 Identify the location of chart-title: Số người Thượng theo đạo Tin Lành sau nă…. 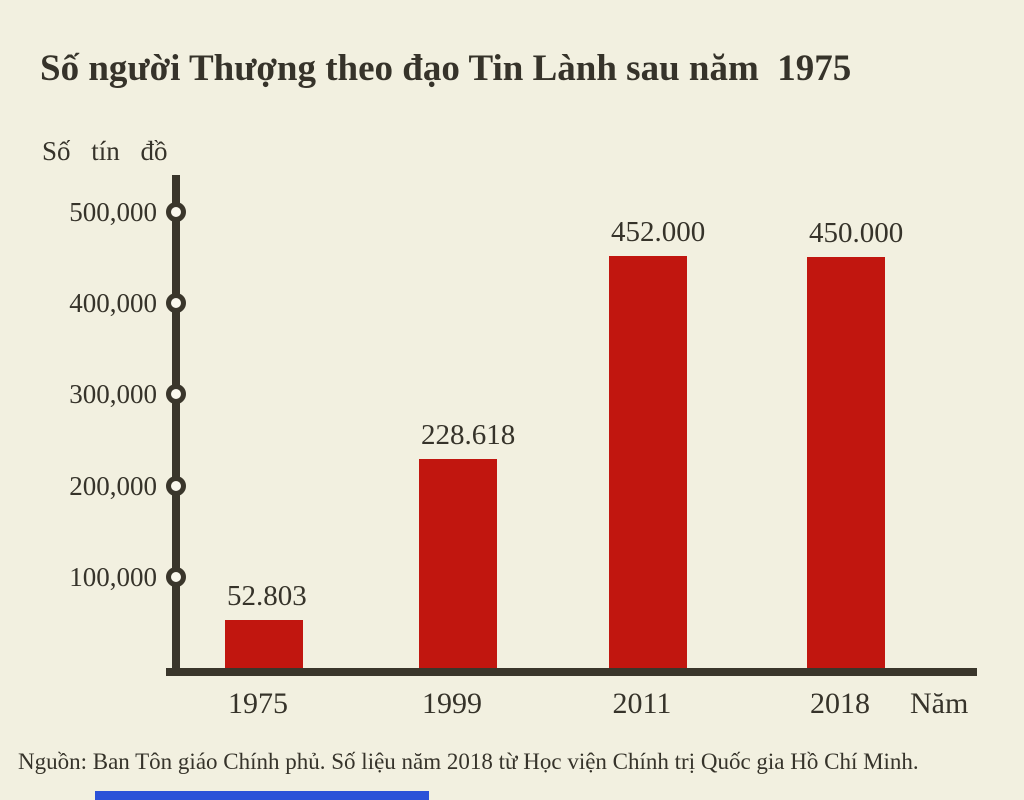
(446, 68).